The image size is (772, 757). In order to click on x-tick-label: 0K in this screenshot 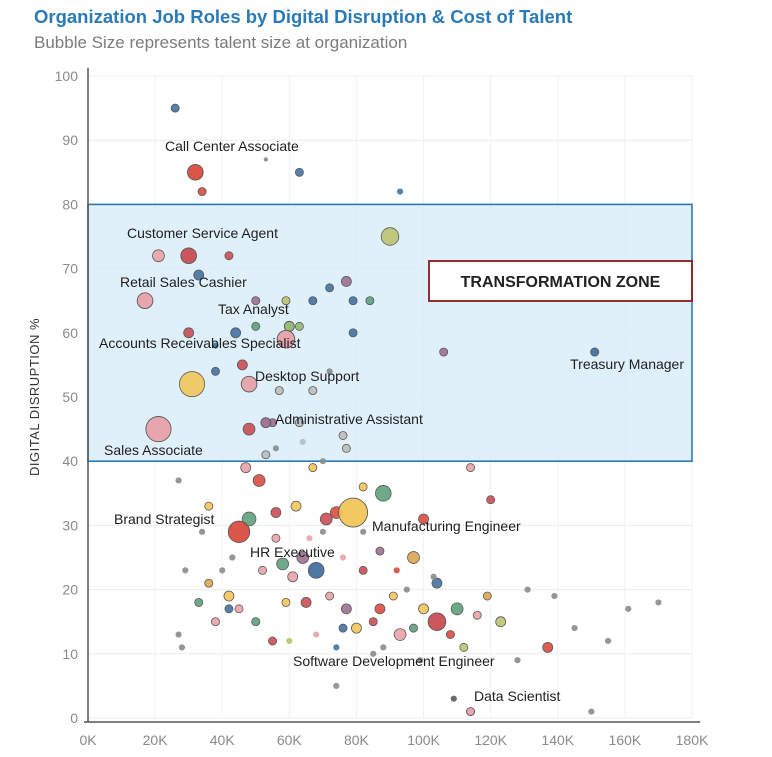, I will do `click(88, 740)`.